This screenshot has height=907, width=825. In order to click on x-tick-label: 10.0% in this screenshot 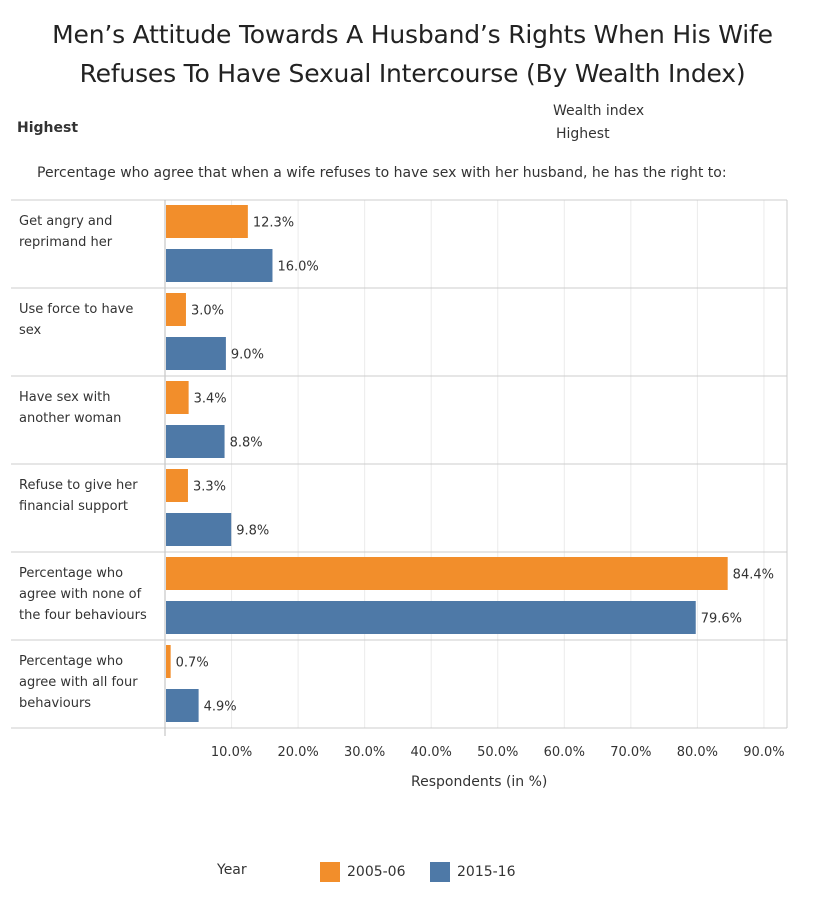, I will do `click(231, 752)`.